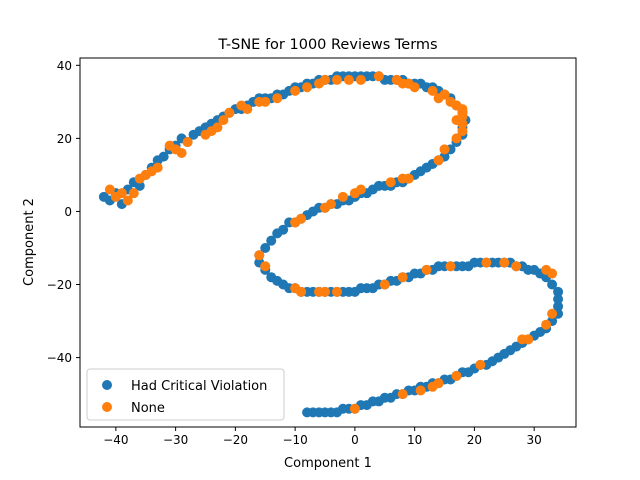 The height and width of the screenshot is (480, 640). What do you see at coordinates (59, 285) in the screenshot?
I see `y-tick-label: −20` at bounding box center [59, 285].